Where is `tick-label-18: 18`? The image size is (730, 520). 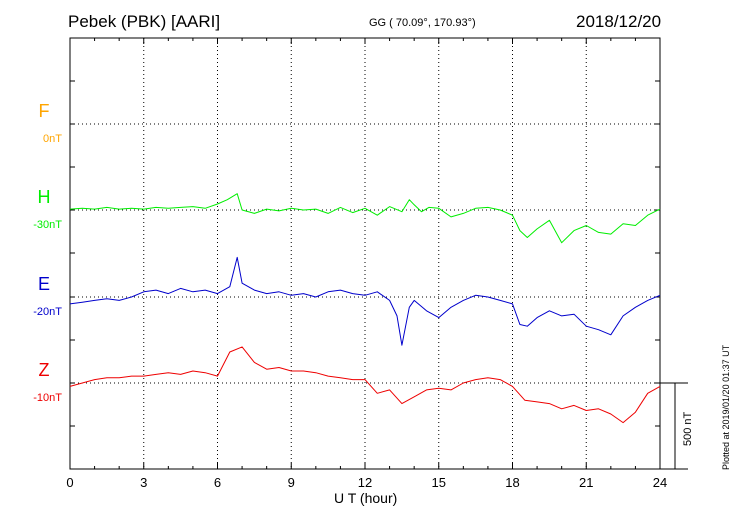 tick-label-18: 18 is located at coordinates (512, 482).